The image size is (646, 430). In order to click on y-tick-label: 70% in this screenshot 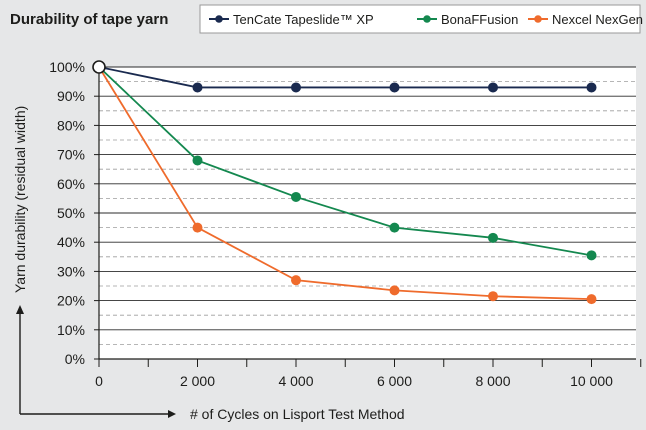, I will do `click(71, 155)`.